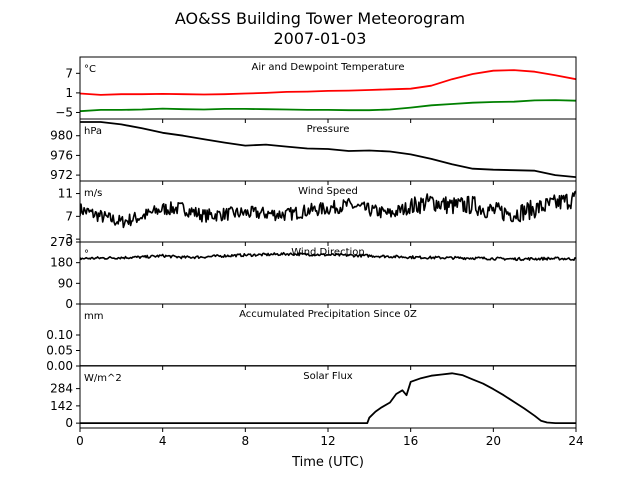 Image resolution: width=640 pixels, height=480 pixels. Describe the element at coordinates (313, 273) in the screenshot. I see `panel-wind_direction: 0 90 180 270 ° Wind Direction` at that location.